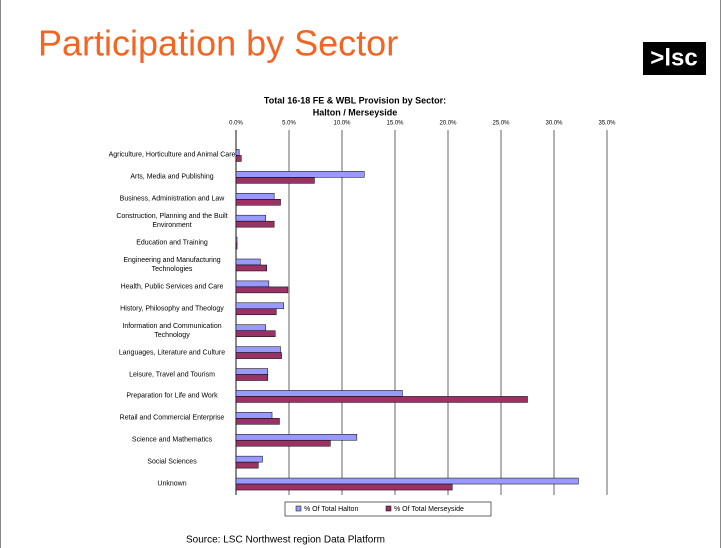 The width and height of the screenshot is (721, 548). What do you see at coordinates (172, 353) in the screenshot?
I see `category-label: Languages, Literature and Culture` at bounding box center [172, 353].